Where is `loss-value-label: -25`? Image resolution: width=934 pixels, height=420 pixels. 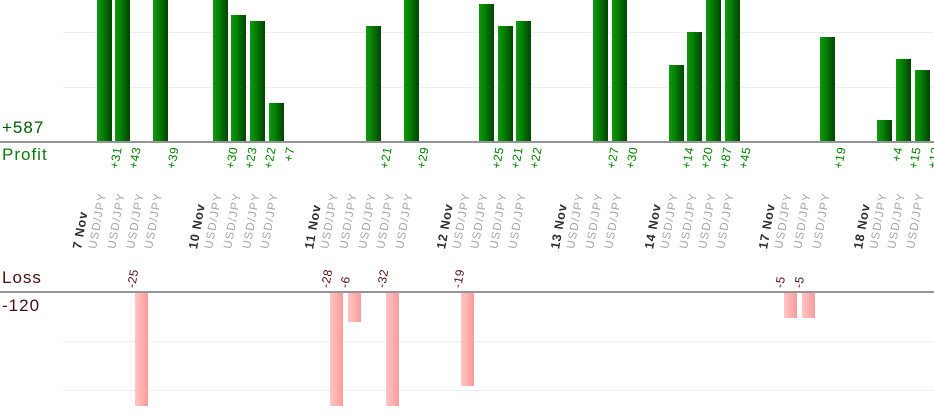
loss-value-label: -25 is located at coordinates (132, 278).